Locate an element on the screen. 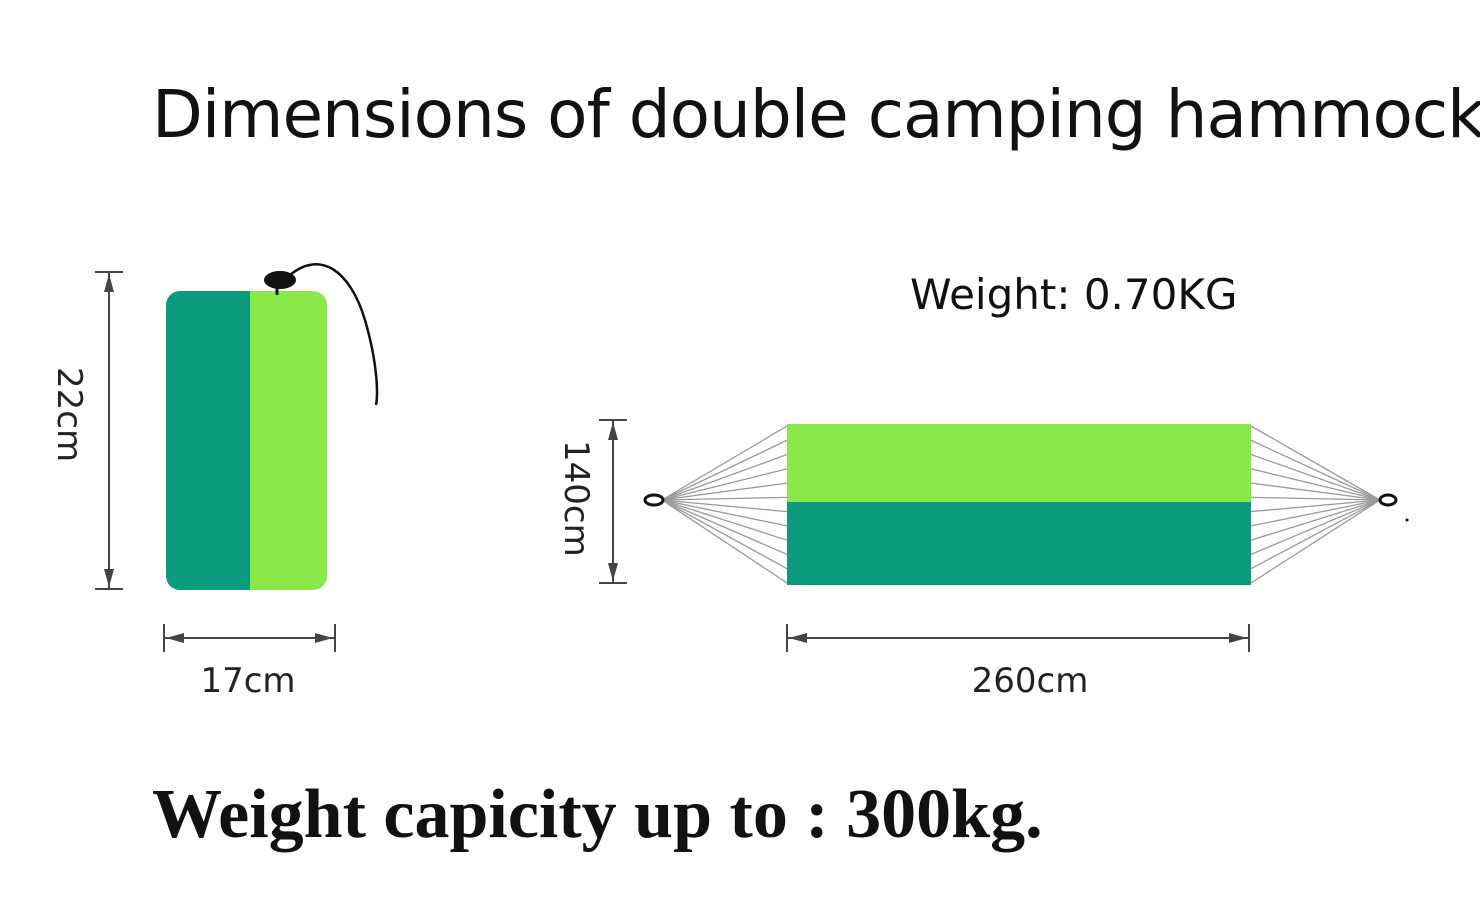 This screenshot has height=922, width=1480. drawstring-toggle-icon is located at coordinates (280, 280).